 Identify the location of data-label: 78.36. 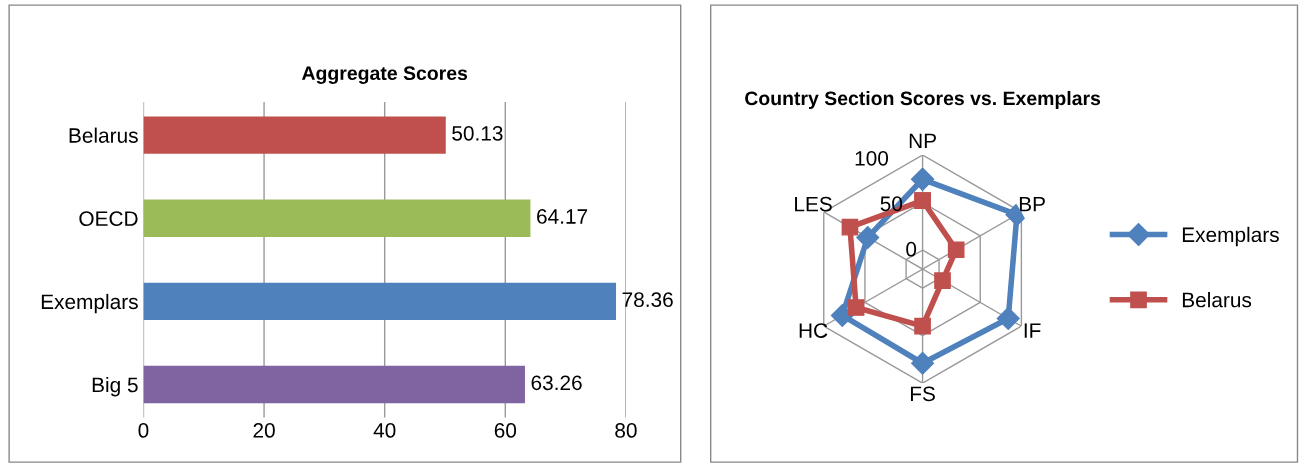
(647, 299).